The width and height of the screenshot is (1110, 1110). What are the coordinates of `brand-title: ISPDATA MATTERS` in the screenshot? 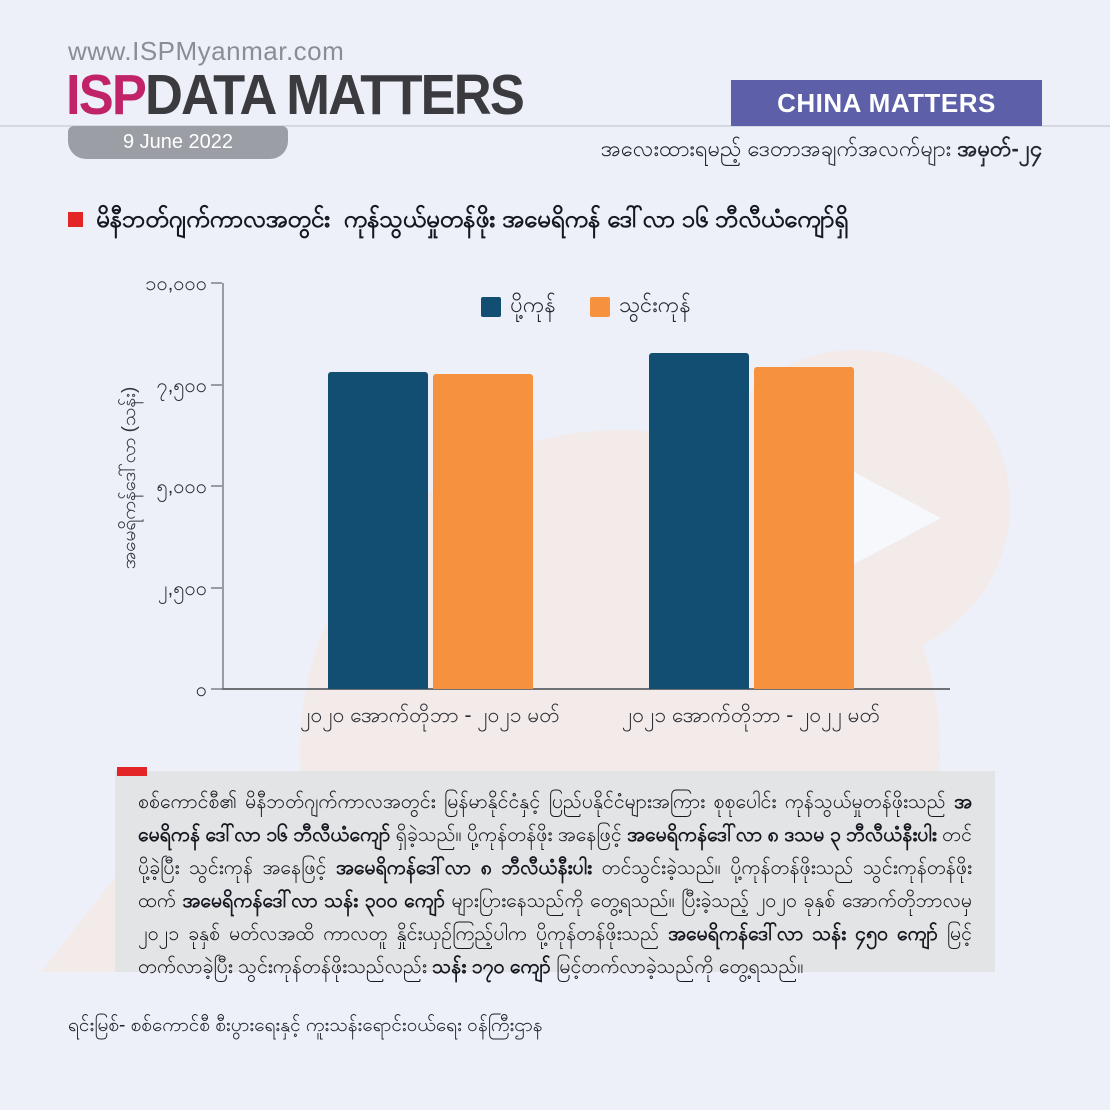 It's located at (295, 95).